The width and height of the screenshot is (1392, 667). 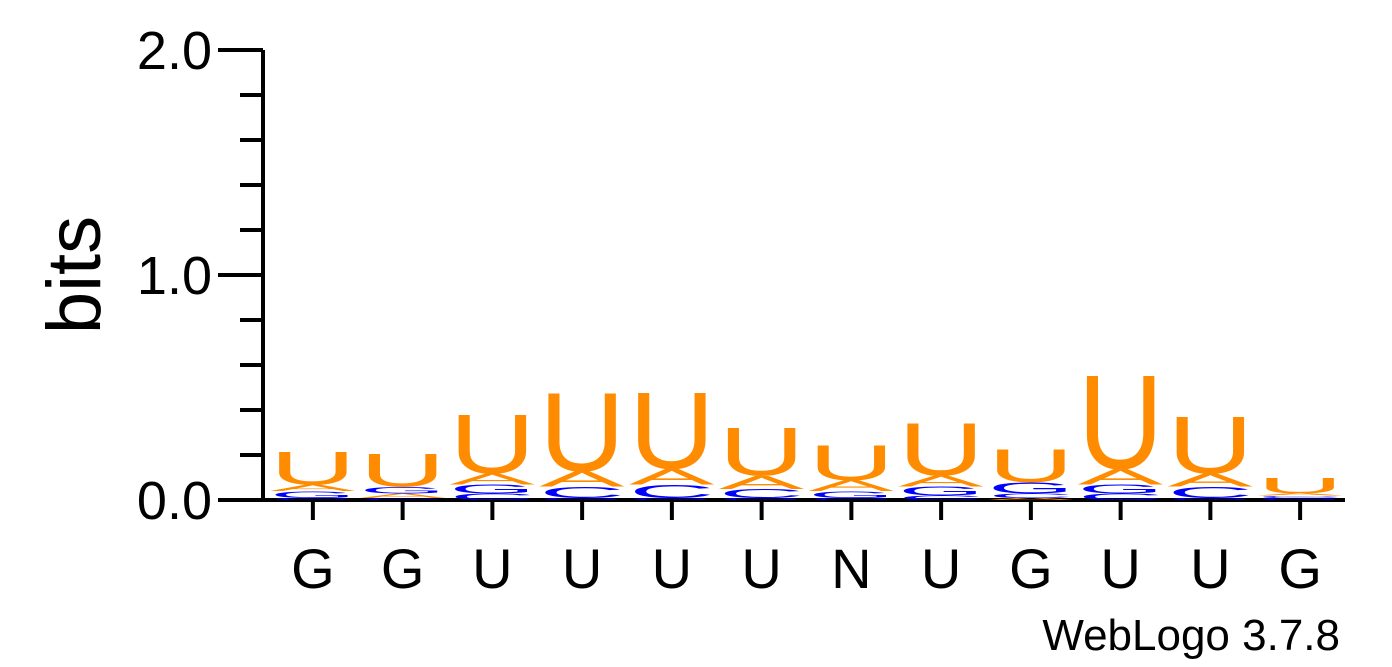 I want to click on x-ticks, so click(x=806, y=510).